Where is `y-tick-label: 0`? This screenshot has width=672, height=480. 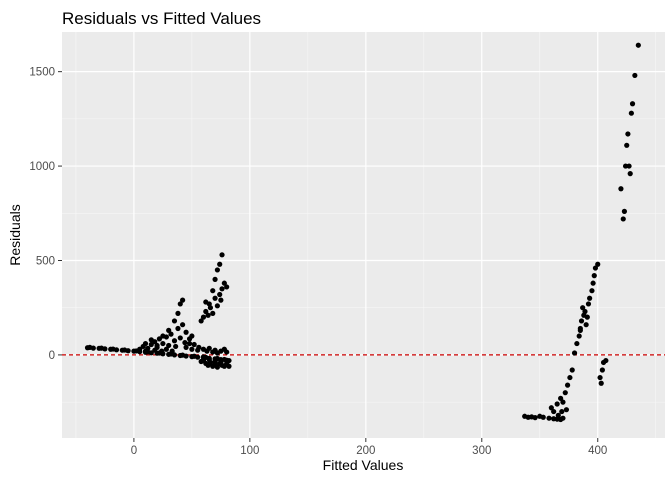 y-tick-label: 0 is located at coordinates (52, 356).